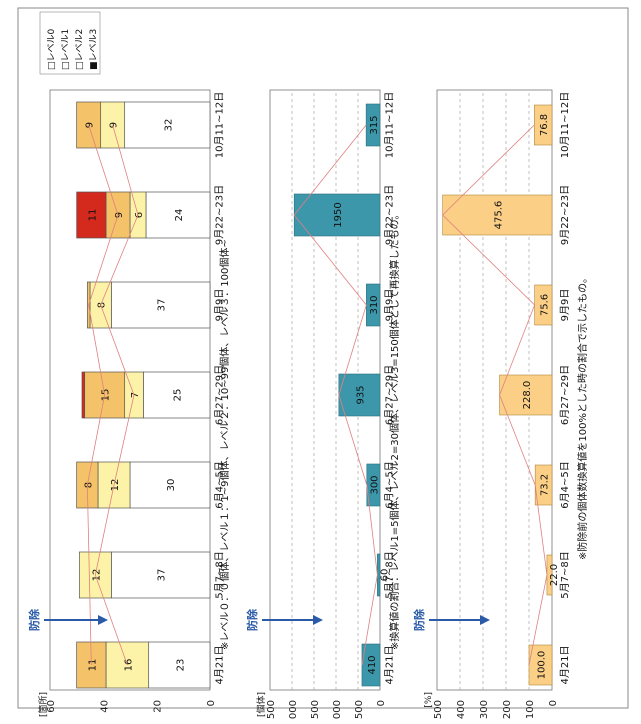 Image resolution: width=641 pixels, height=724 pixels. I want to click on chart-a-tick-label: 20, so click(158, 706).